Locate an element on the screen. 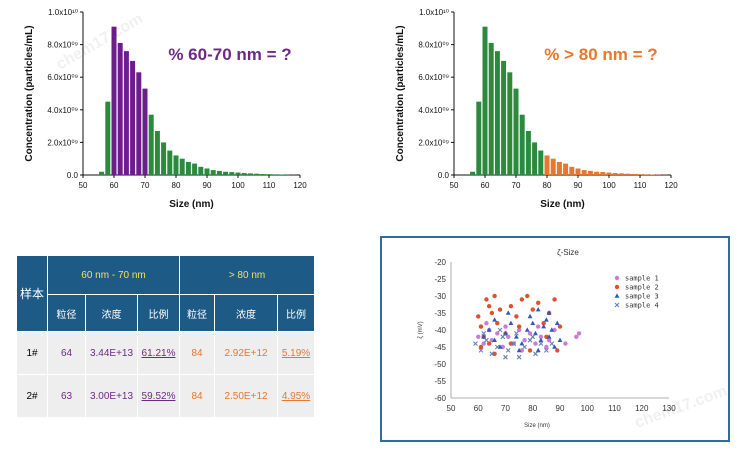 The image size is (742, 451). y-tick-label: 8.0x10⁰⁹ is located at coordinates (433, 45).